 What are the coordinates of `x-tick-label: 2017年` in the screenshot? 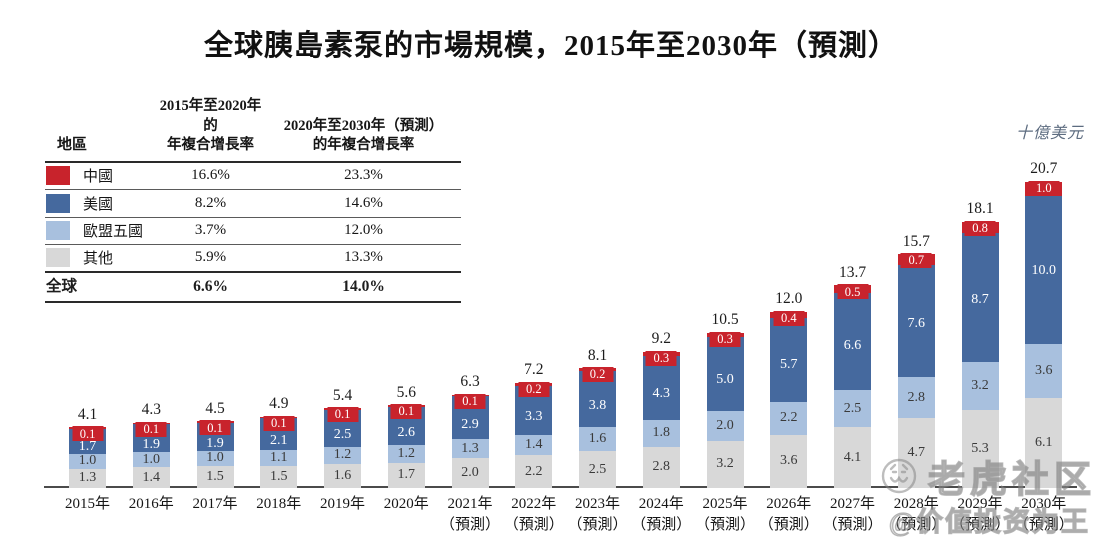 It's located at (215, 504).